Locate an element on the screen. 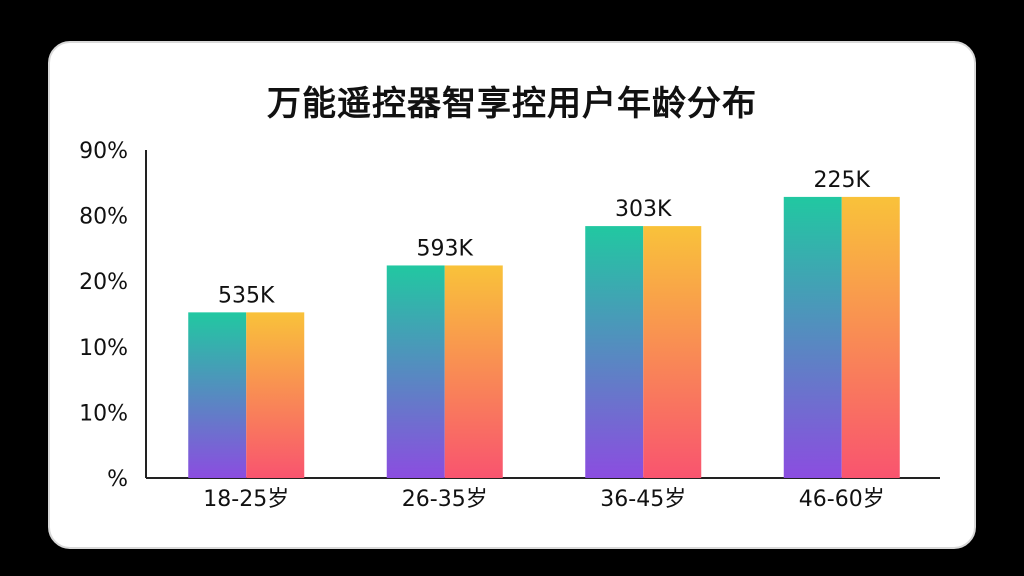 The width and height of the screenshot is (1024, 576). data-label: 225K is located at coordinates (842, 180).